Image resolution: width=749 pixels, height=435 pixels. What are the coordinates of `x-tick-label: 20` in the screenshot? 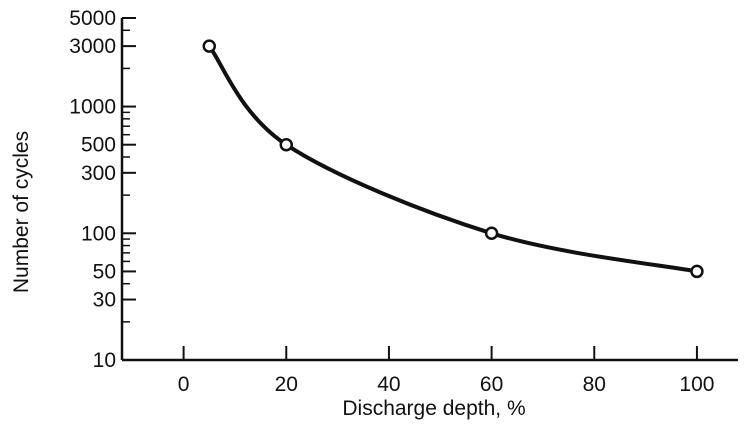 It's located at (286, 384).